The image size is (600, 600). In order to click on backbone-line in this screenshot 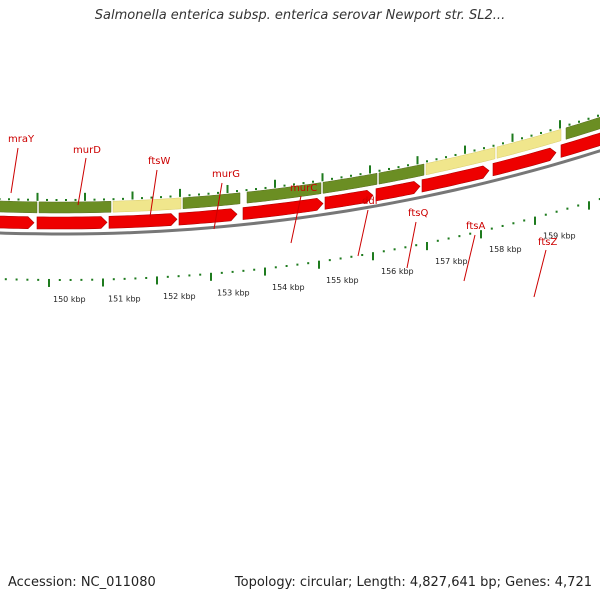, I will do `click(300, 192)`.